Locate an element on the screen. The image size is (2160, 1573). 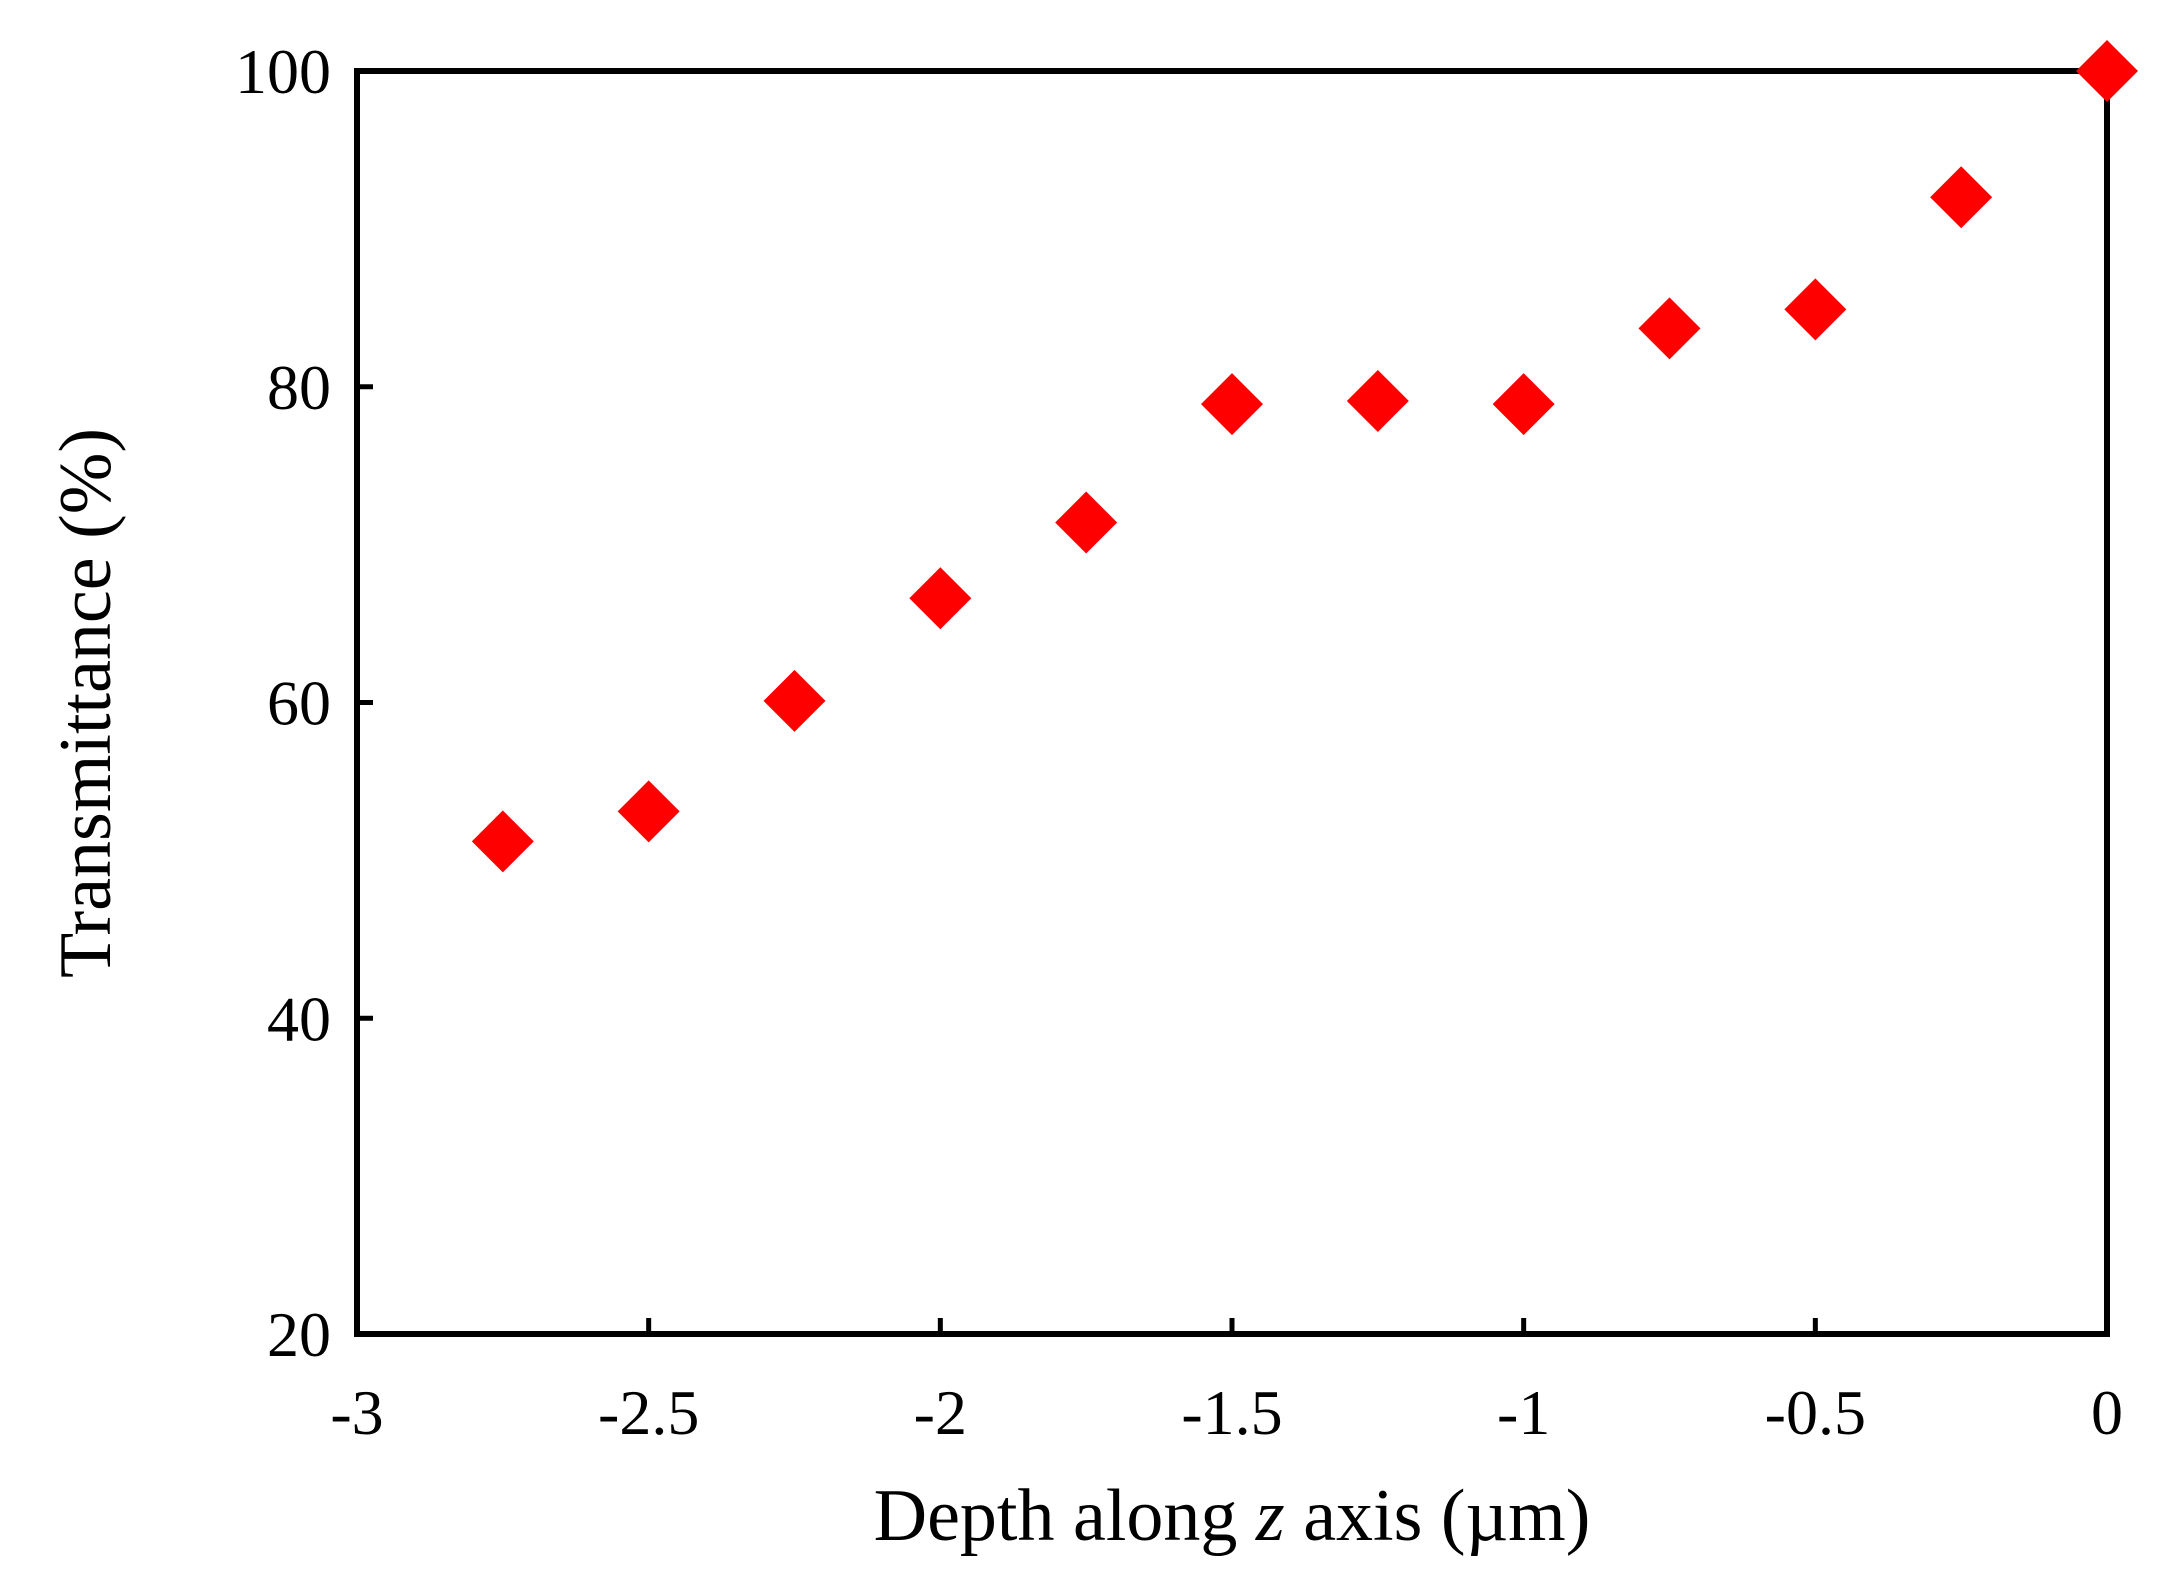
y-axis: 20 40 60 80 100 is located at coordinates (304, 703).